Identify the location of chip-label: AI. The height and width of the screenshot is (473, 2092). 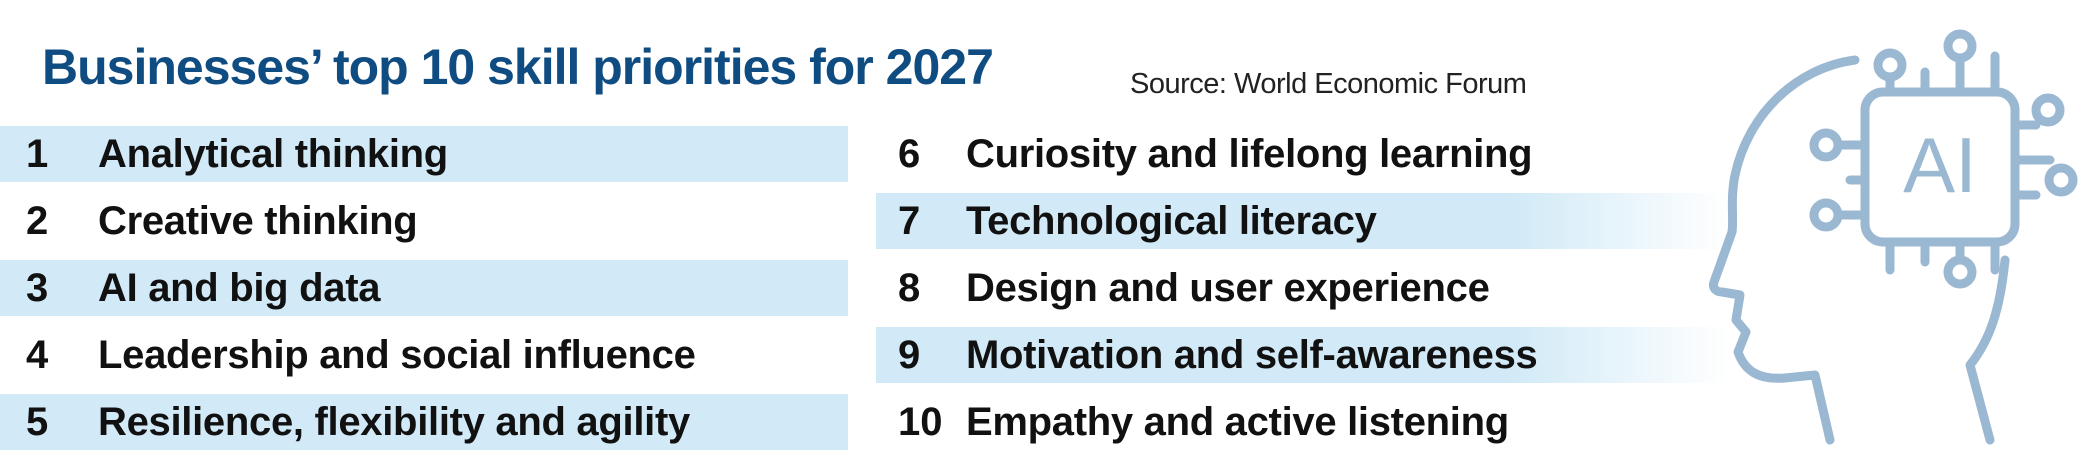
(1940, 165).